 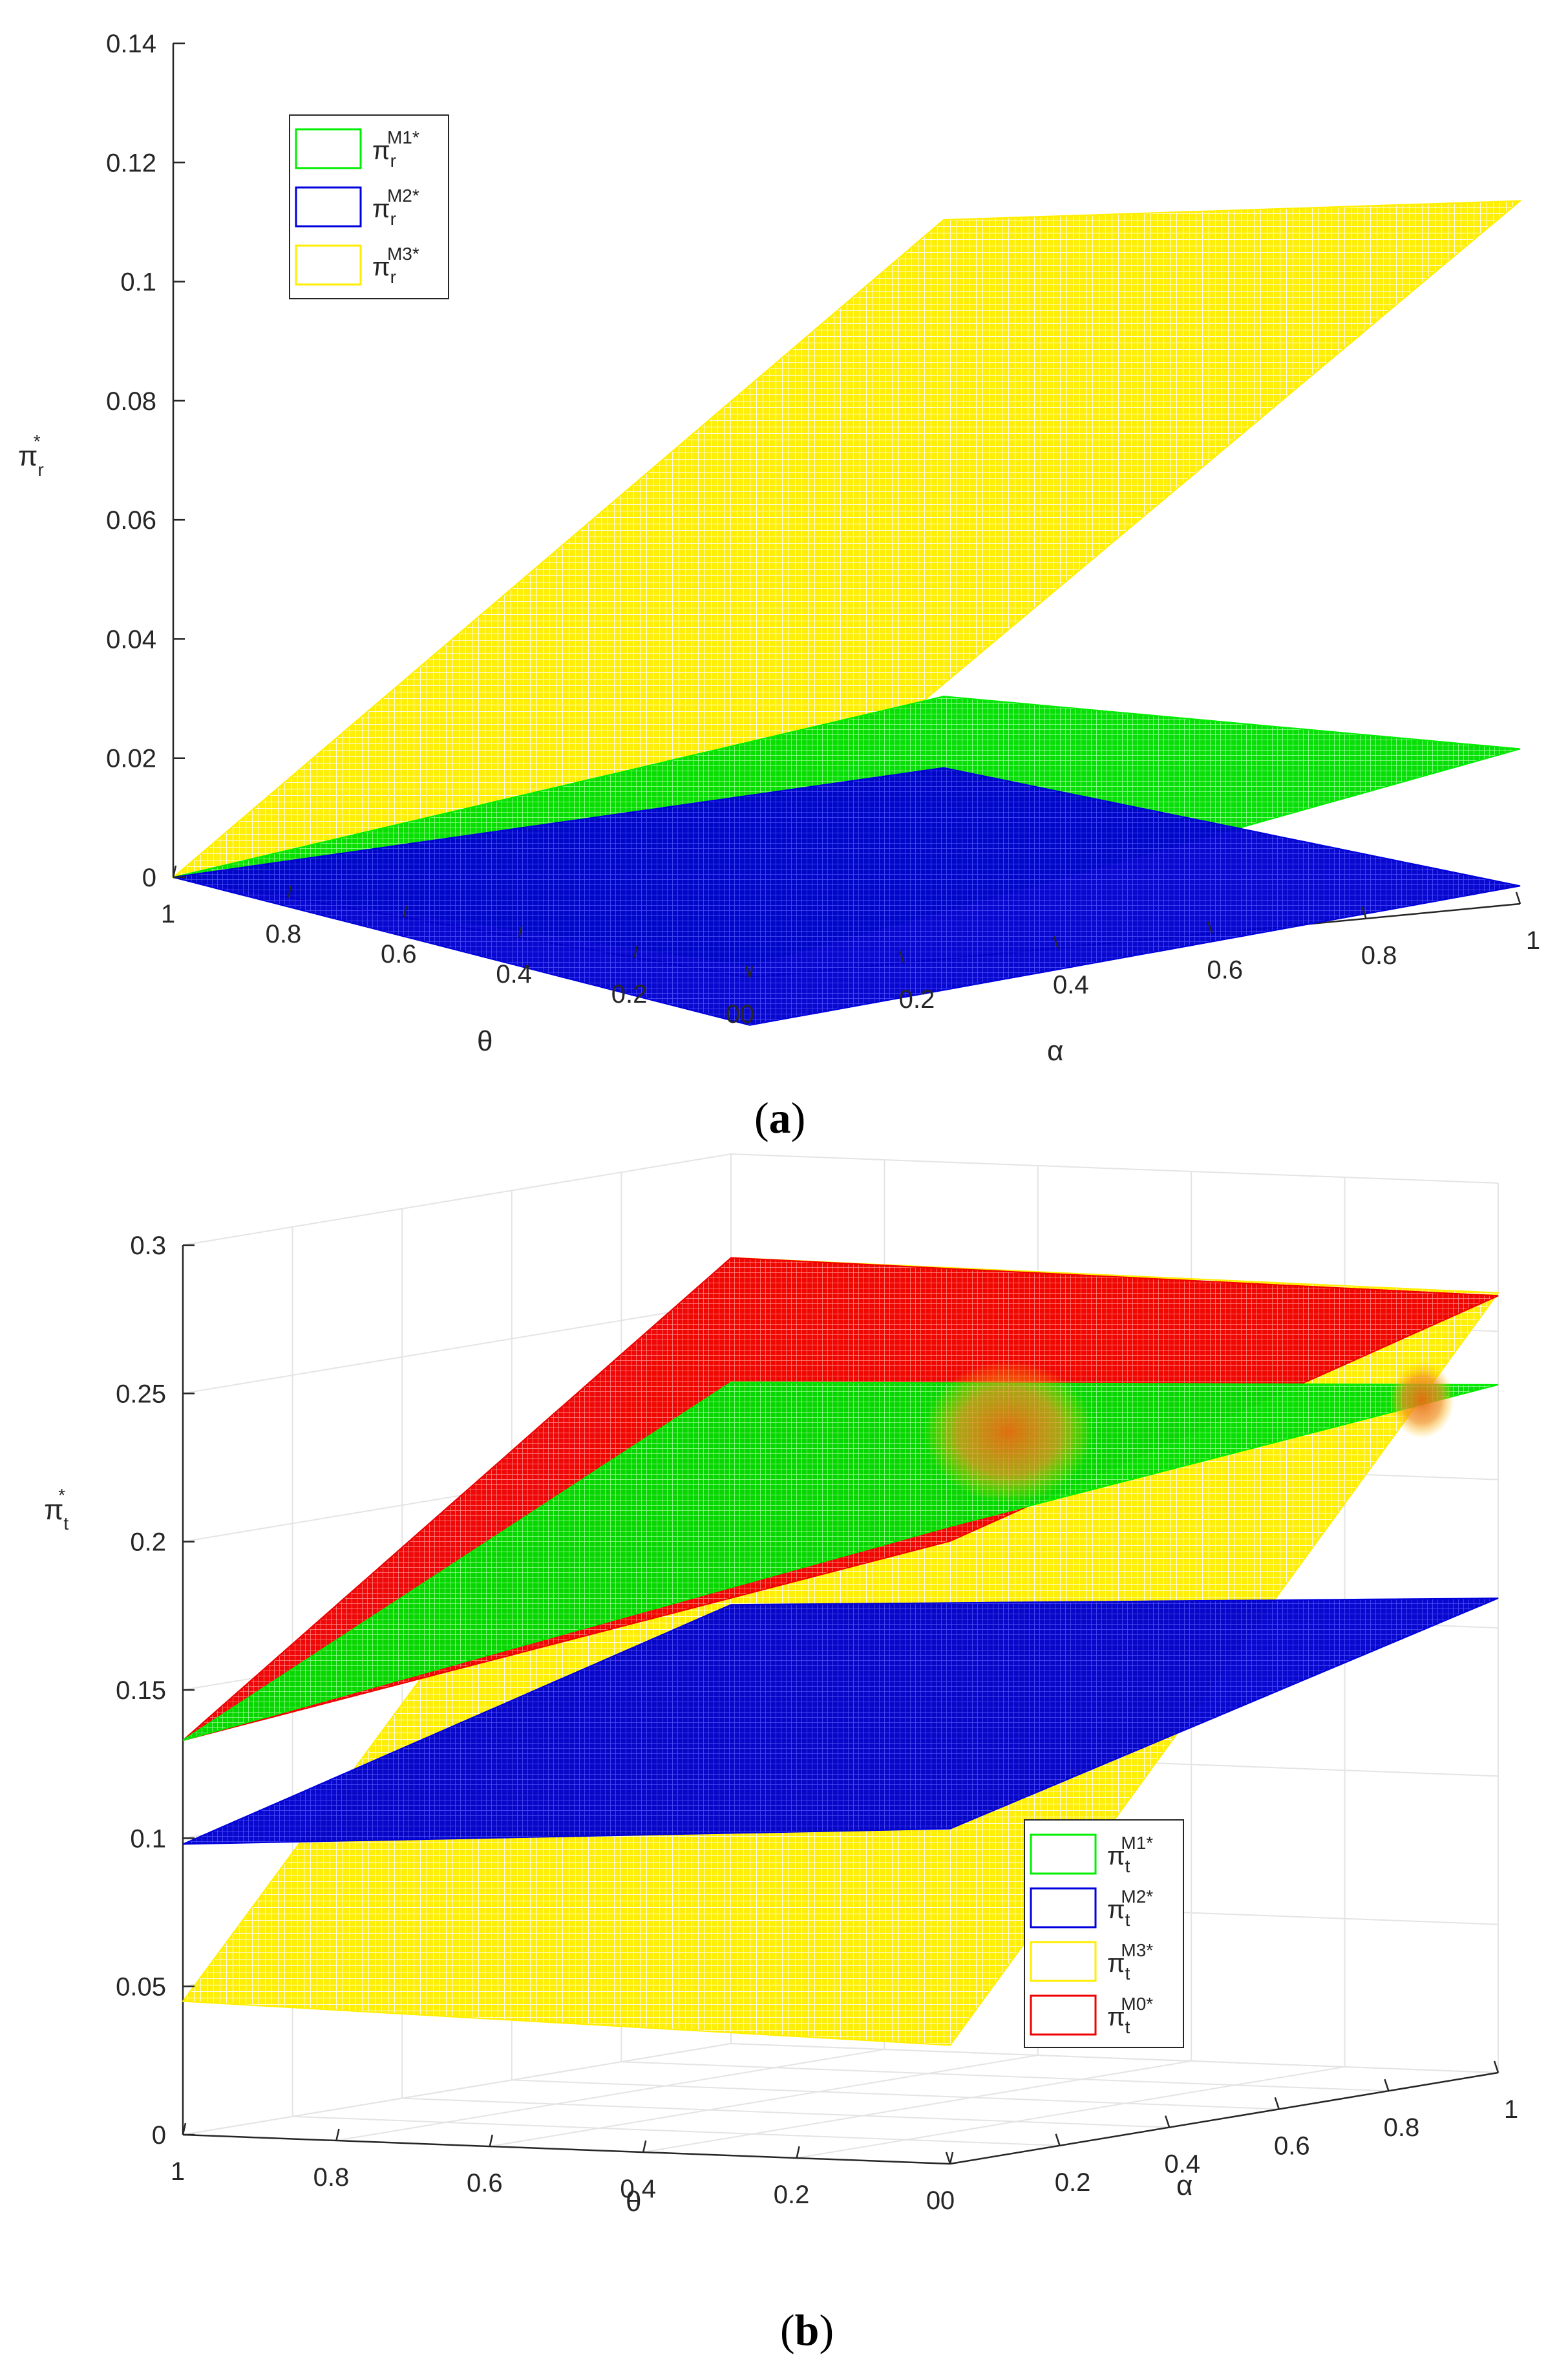 What do you see at coordinates (840, 1721) in the screenshot?
I see `surface-M2-b` at bounding box center [840, 1721].